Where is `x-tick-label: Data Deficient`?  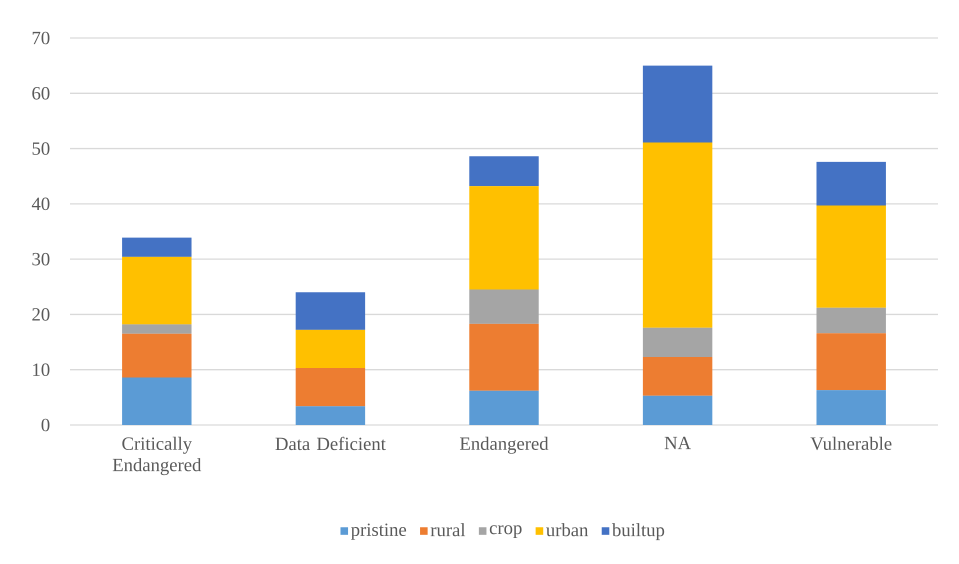 x-tick-label: Data Deficient is located at coordinates (330, 443).